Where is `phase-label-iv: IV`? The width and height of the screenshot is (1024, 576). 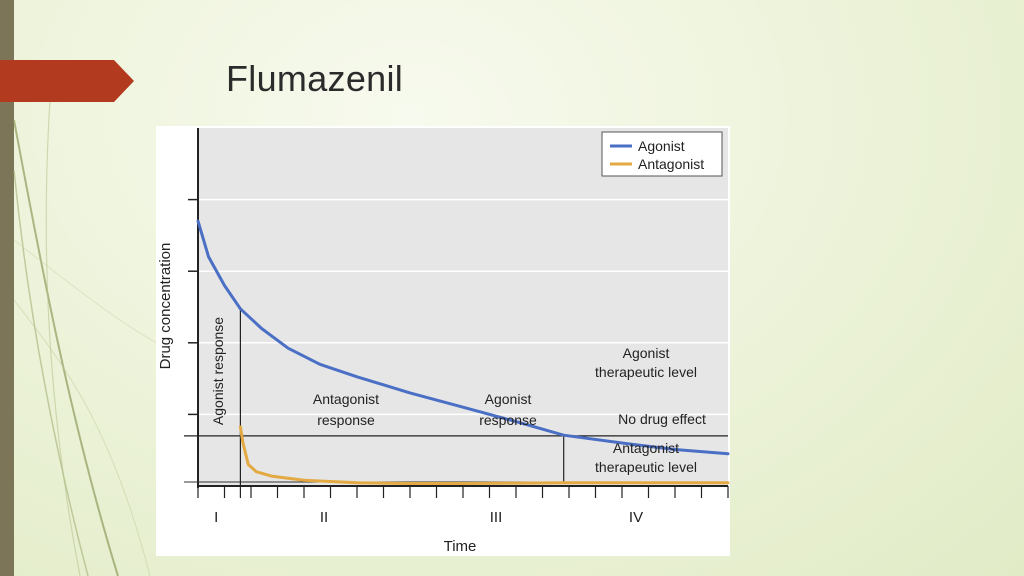 phase-label-iv: IV is located at coordinates (636, 517).